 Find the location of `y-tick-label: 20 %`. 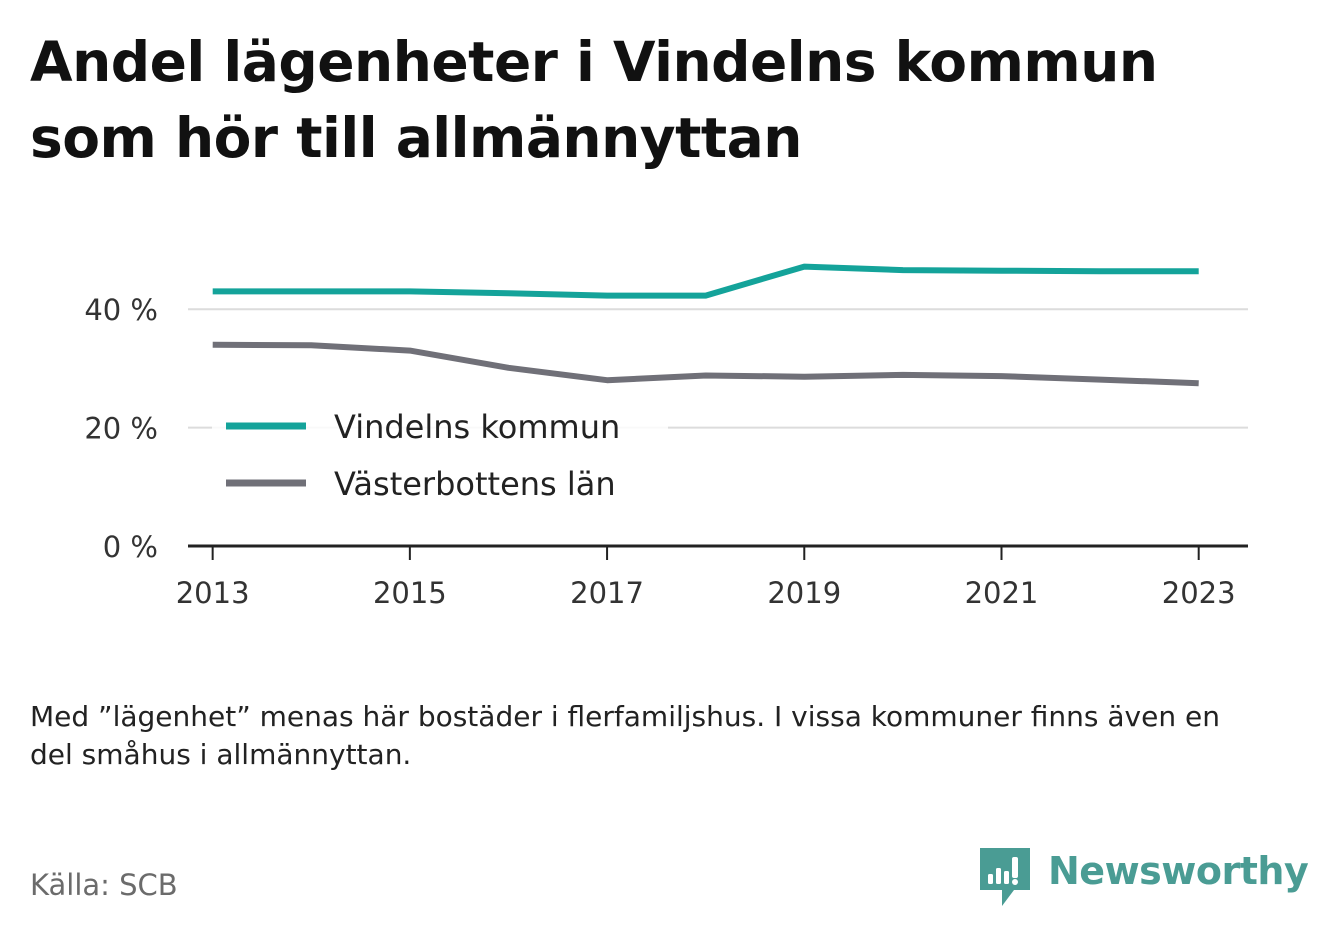

y-tick-label: 20 % is located at coordinates (121, 429).